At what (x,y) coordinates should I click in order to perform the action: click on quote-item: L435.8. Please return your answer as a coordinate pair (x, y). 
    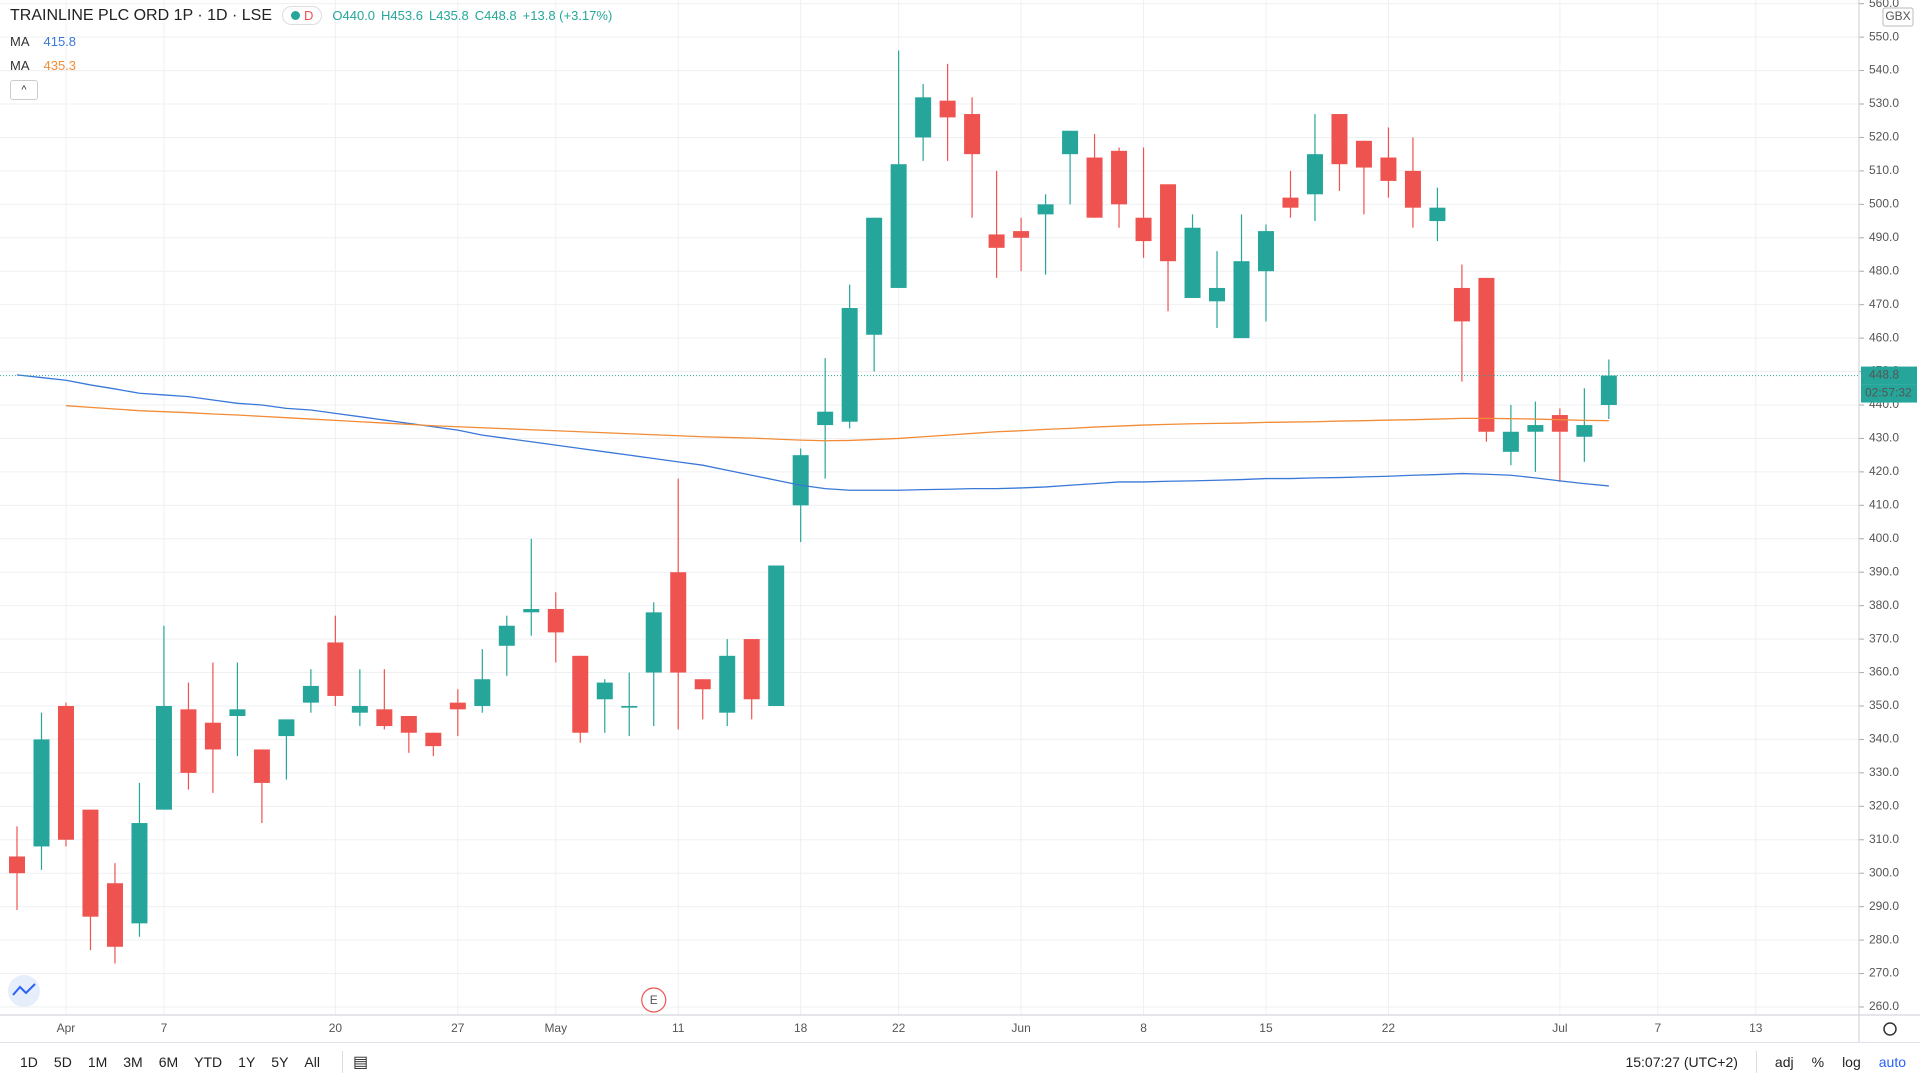
    Looking at the image, I should click on (448, 15).